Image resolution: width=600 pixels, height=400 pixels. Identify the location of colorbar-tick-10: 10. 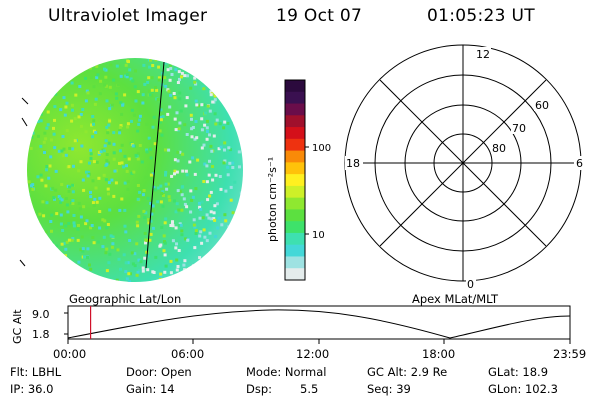
(318, 235).